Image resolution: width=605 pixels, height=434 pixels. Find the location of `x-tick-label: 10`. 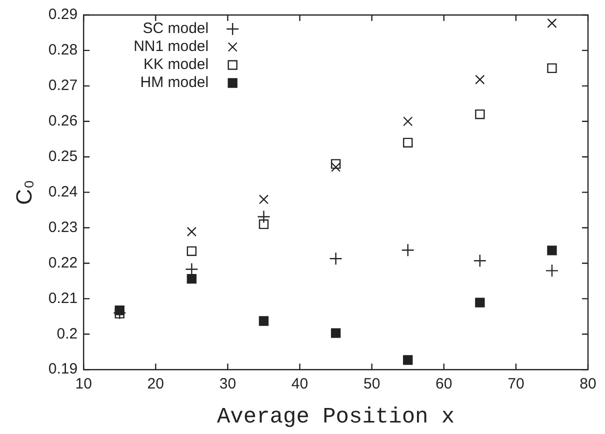

x-tick-label: 10 is located at coordinates (83, 384).